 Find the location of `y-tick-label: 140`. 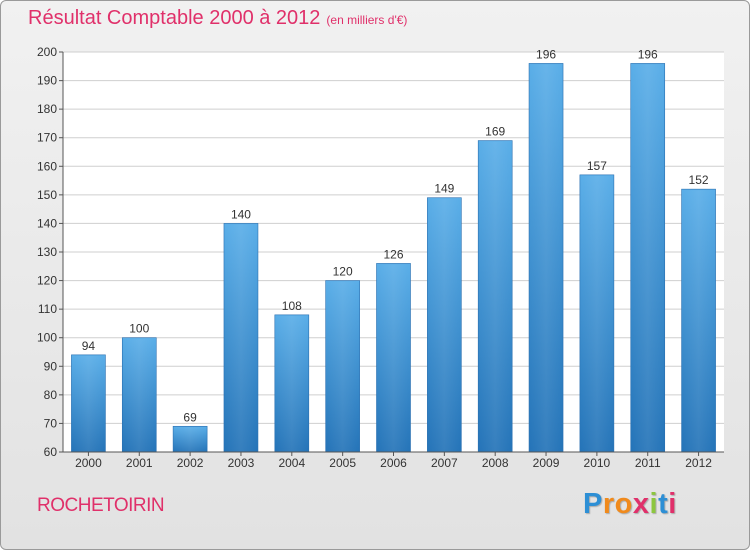

y-tick-label: 140 is located at coordinates (47, 223).